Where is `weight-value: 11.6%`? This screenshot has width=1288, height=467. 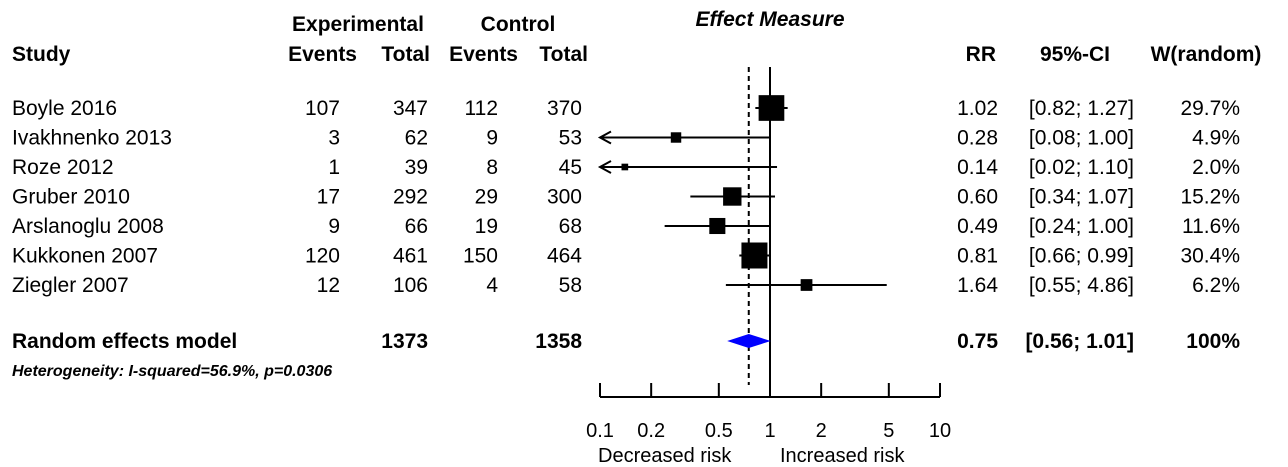 weight-value: 11.6% is located at coordinates (1211, 226).